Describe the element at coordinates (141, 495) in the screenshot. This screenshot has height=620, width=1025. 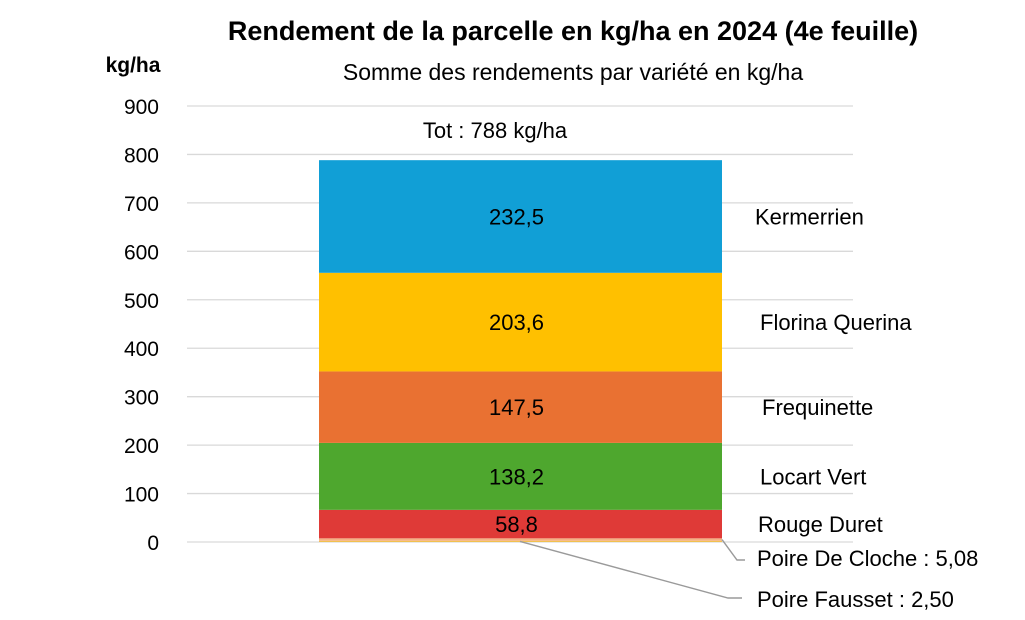
I see `y-tick-label: 100` at that location.